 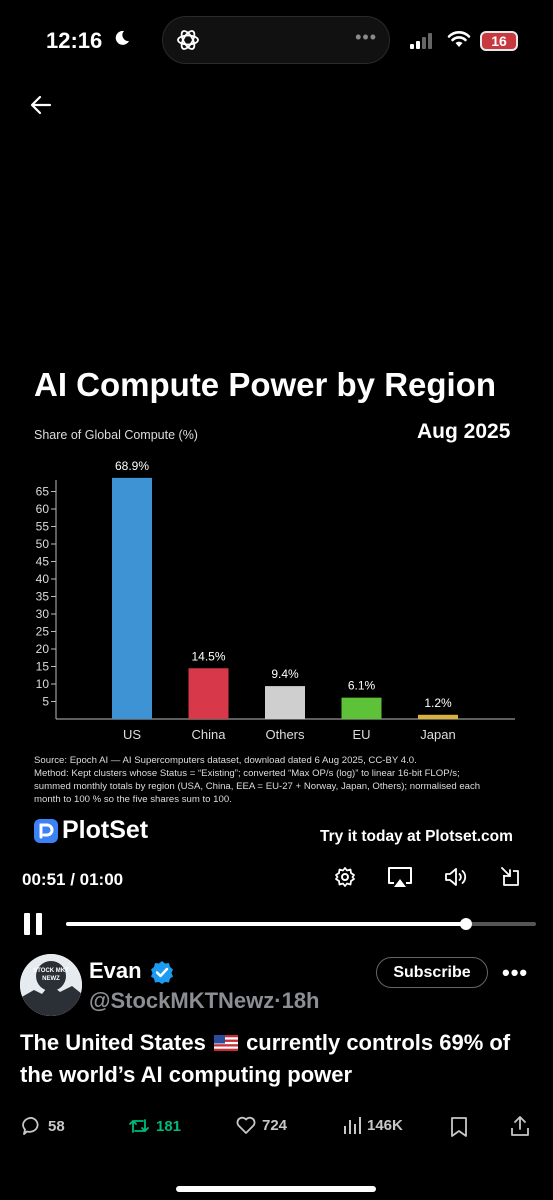 What do you see at coordinates (51, 971) in the screenshot?
I see `avatar-text: STOCK MKT` at bounding box center [51, 971].